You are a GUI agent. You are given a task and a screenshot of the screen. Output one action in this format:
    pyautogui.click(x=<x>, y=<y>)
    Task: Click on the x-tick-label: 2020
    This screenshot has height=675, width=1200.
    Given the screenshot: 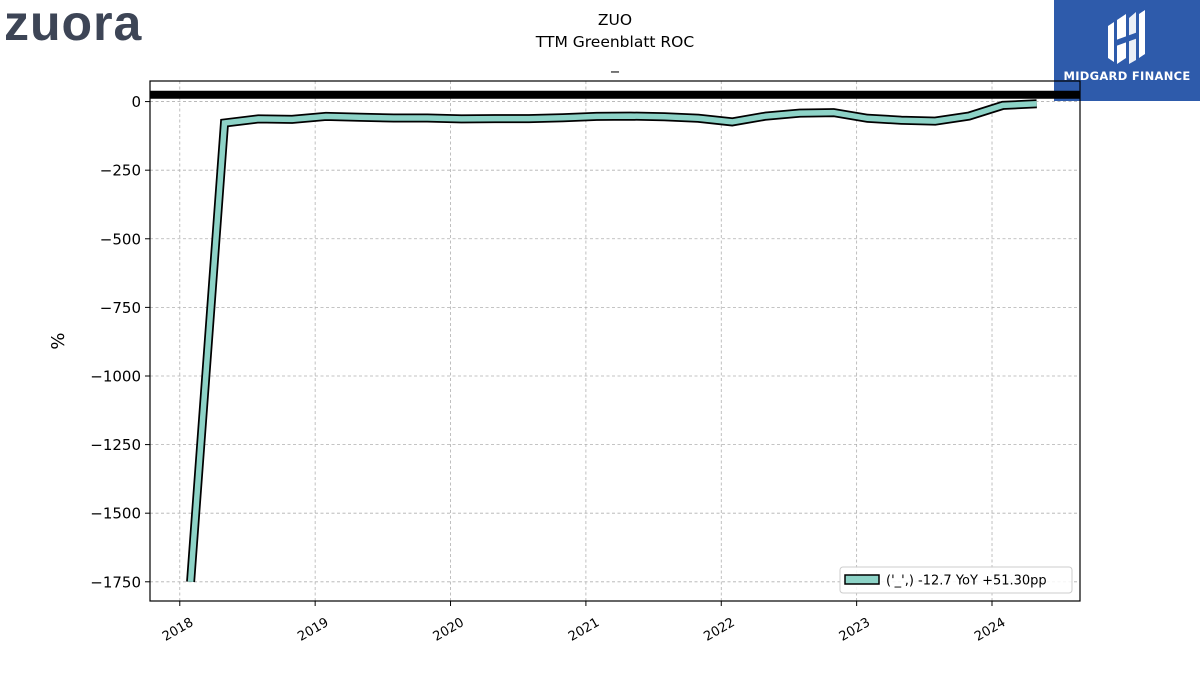 What is the action you would take?
    pyautogui.click(x=449, y=630)
    